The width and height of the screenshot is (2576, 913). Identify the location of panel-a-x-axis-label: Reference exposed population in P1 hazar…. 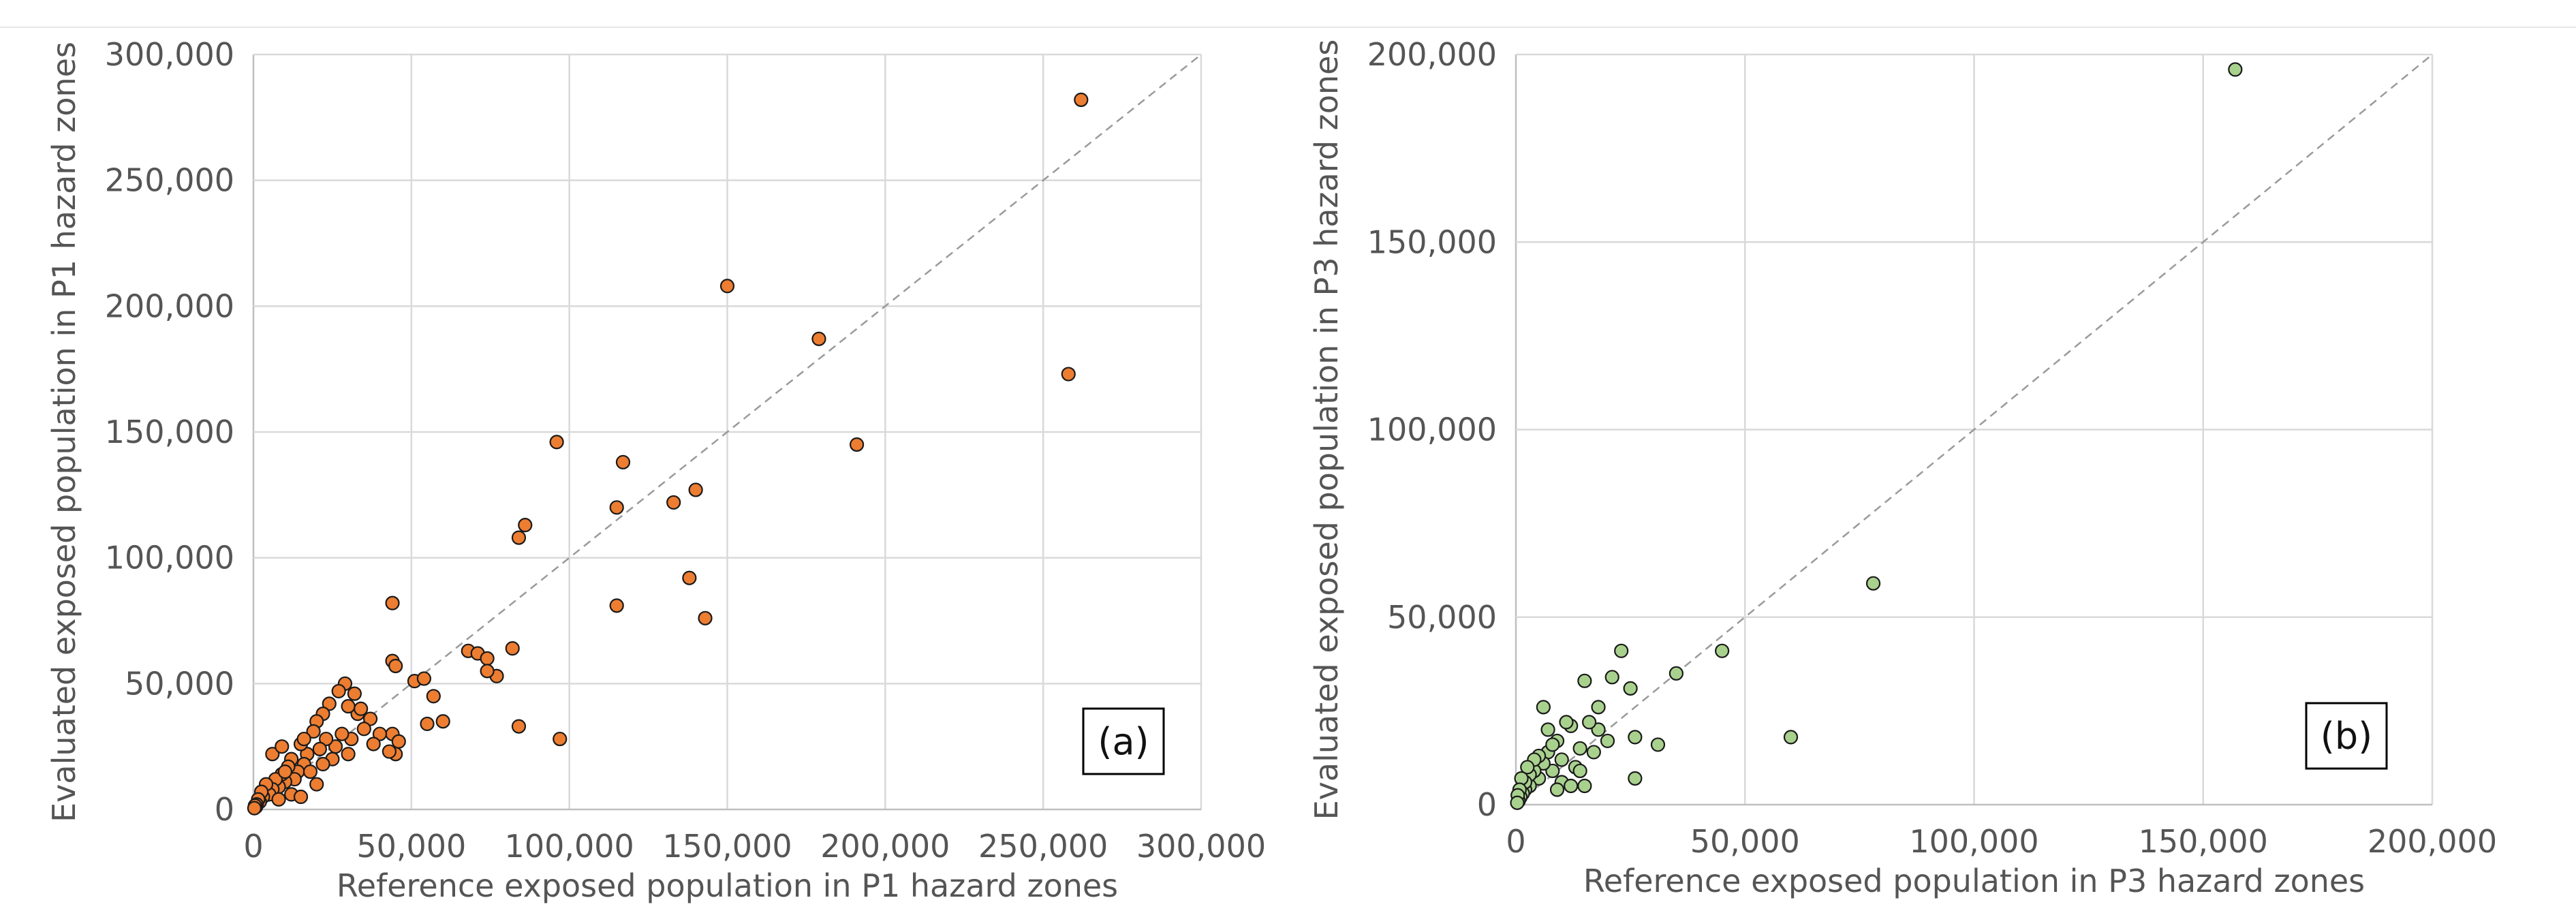
(727, 885).